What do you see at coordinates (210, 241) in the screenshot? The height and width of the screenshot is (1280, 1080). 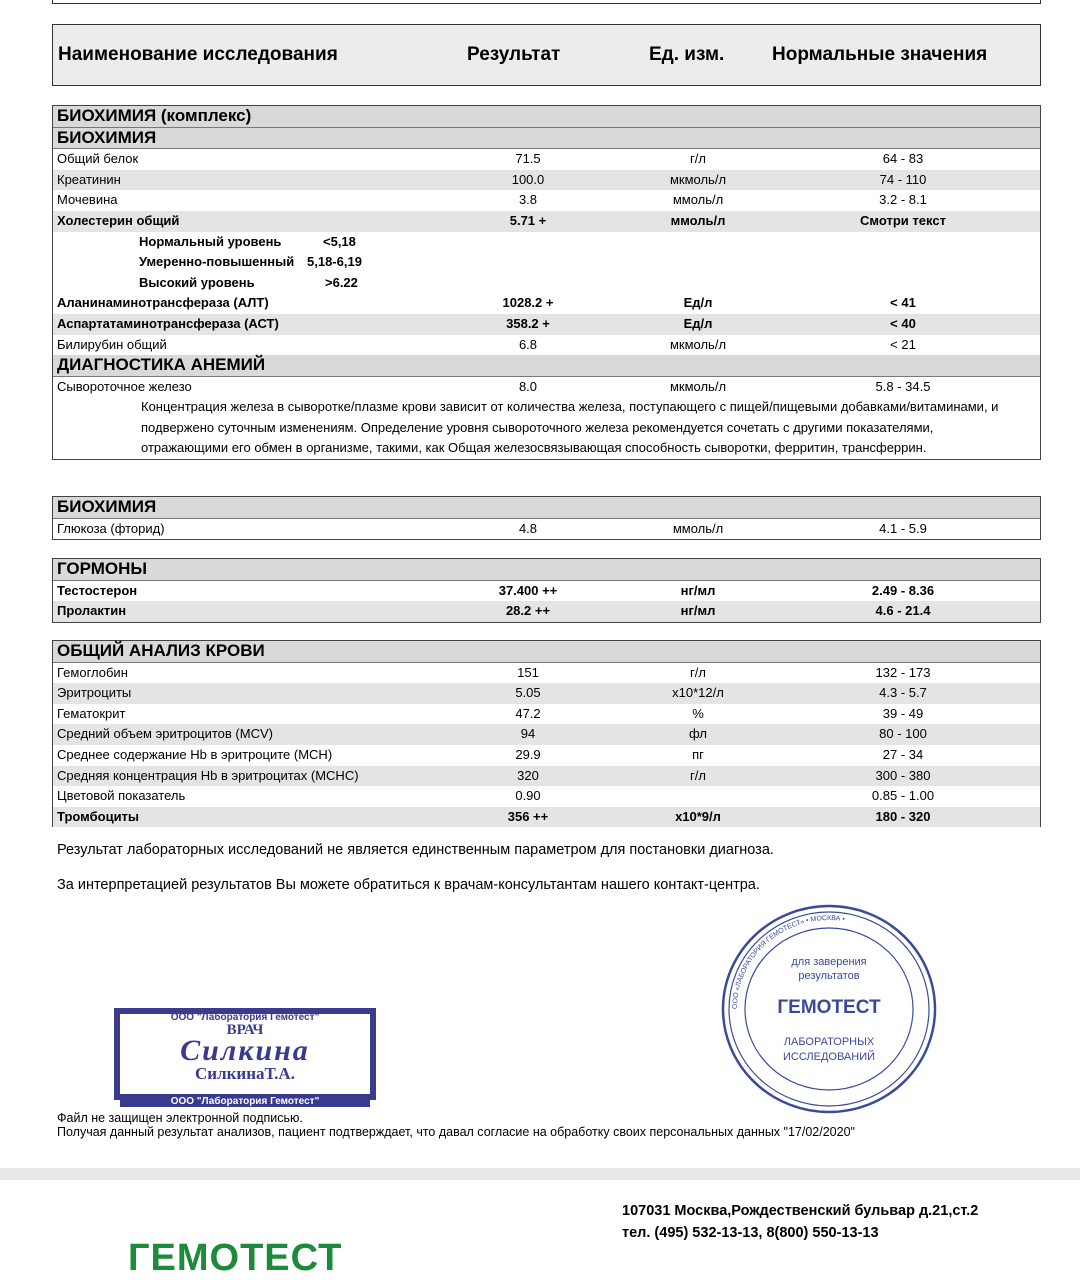 I see `chol-level-label: Нормальный уровень` at bounding box center [210, 241].